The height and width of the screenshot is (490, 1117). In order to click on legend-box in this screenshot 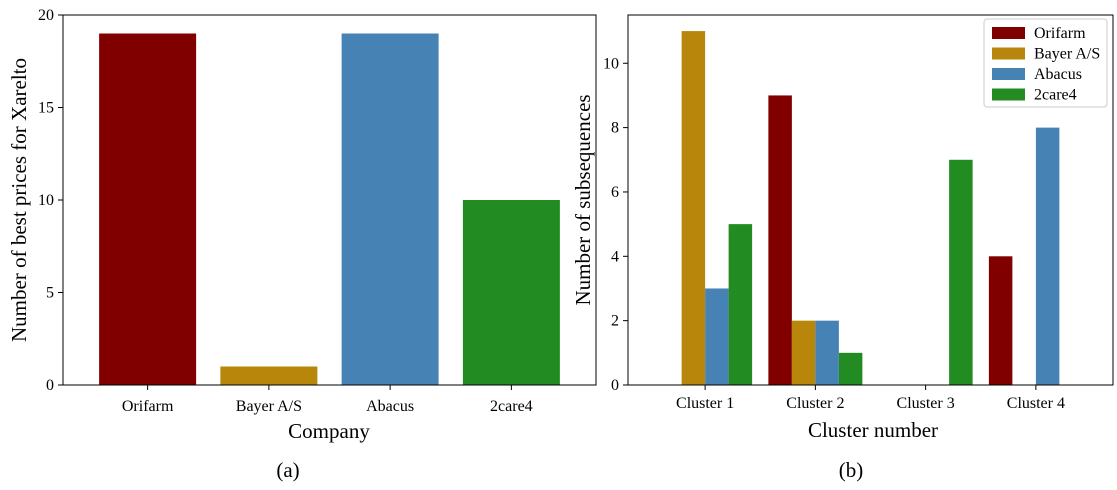, I will do `click(1045, 63)`.